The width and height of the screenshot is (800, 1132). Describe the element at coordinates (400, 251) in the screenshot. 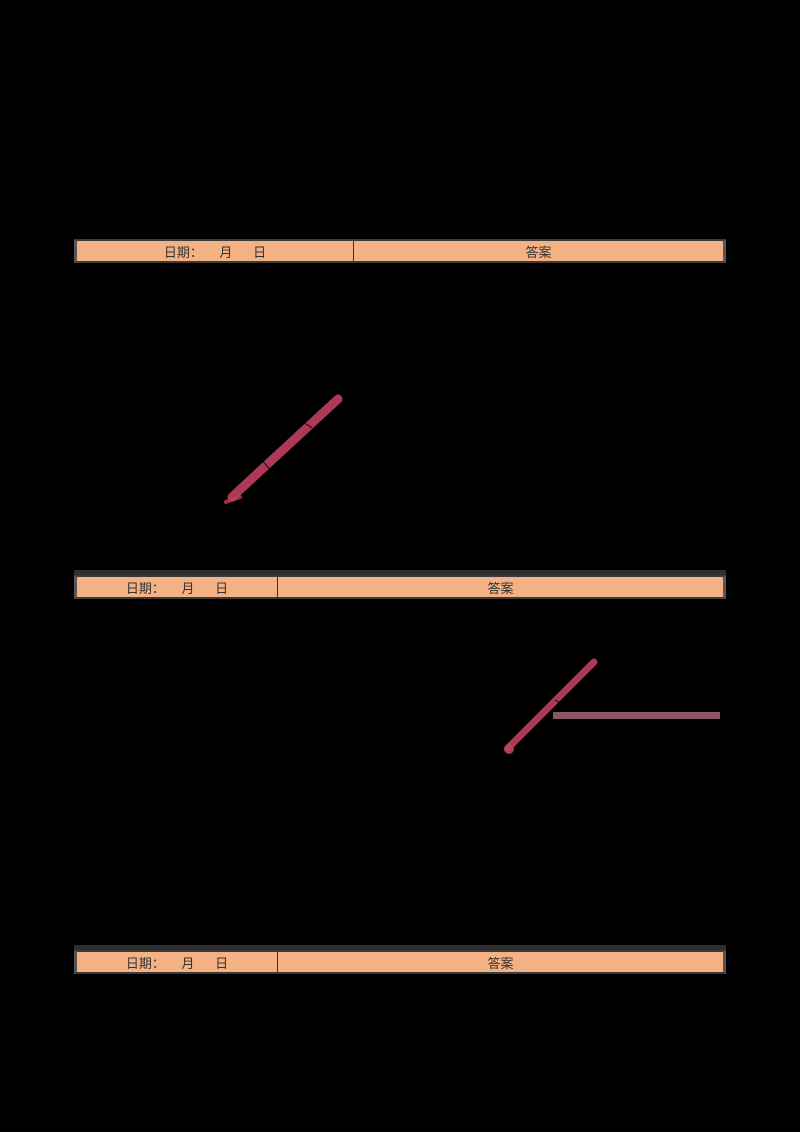

I see `date-answer-header-1: 日期： 月 日 答案` at that location.